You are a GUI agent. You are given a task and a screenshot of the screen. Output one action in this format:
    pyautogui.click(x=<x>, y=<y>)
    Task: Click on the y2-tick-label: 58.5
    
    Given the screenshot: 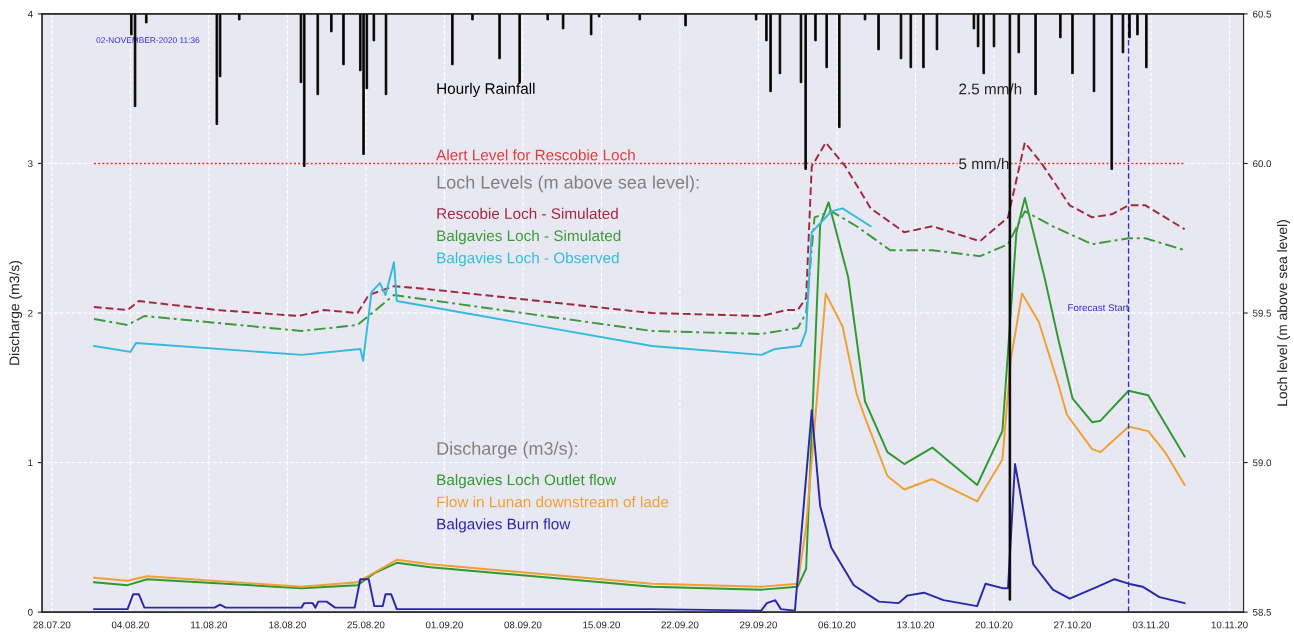 What is the action you would take?
    pyautogui.click(x=1262, y=612)
    